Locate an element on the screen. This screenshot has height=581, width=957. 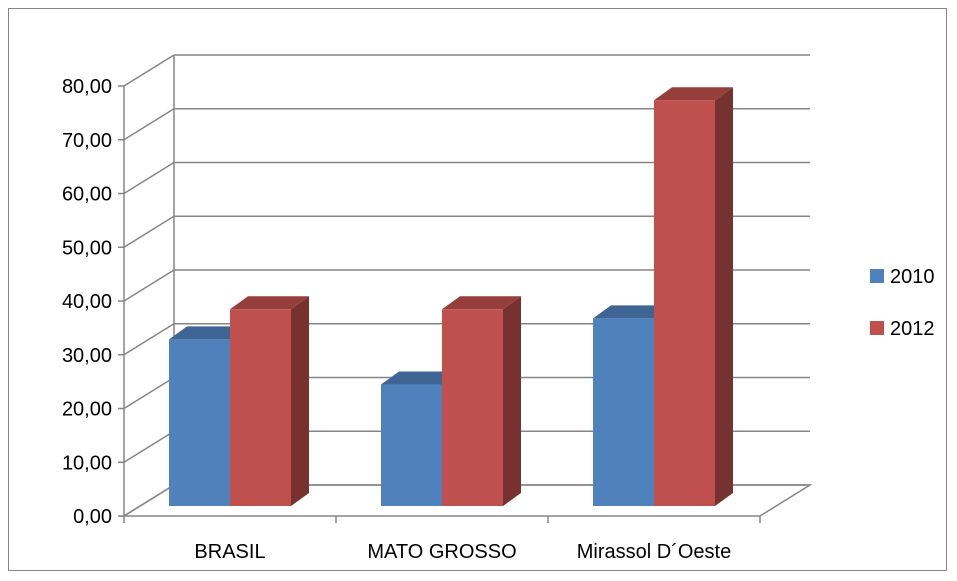
x-axis-category-labels: BRASIL MATO GROSSO Mirassol D´Oeste is located at coordinates (442, 539).